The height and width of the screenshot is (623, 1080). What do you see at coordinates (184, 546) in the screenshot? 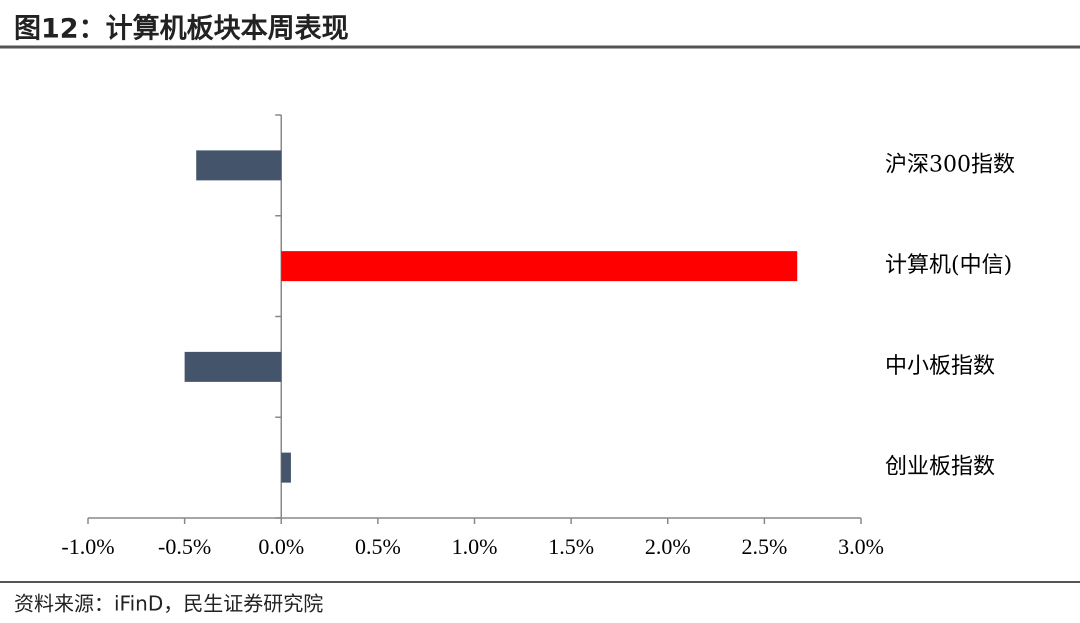
I see `x-tick-label: -0.5%` at bounding box center [184, 546].